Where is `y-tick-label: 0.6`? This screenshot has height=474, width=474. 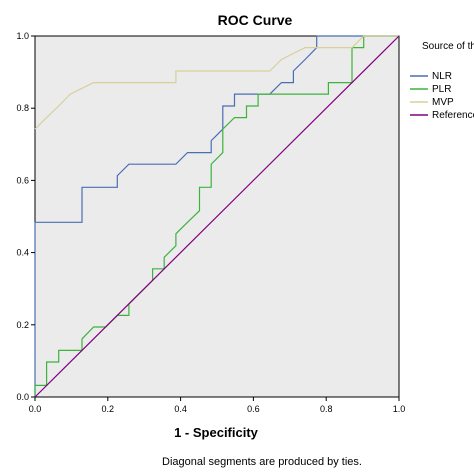 y-tick-label: 0.6 is located at coordinates (22, 180).